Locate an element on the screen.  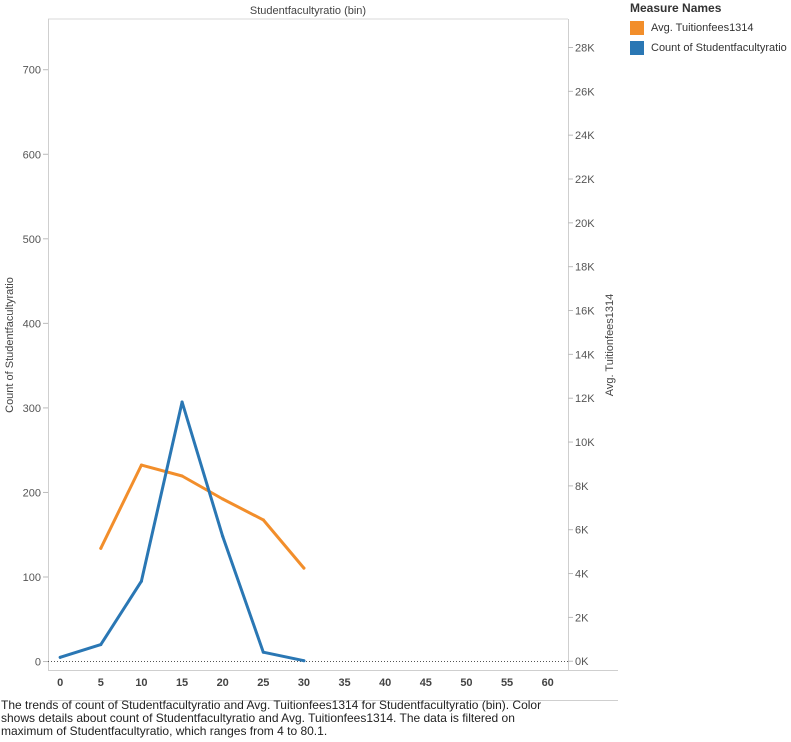
x-tick-label: 10 is located at coordinates (141, 683).